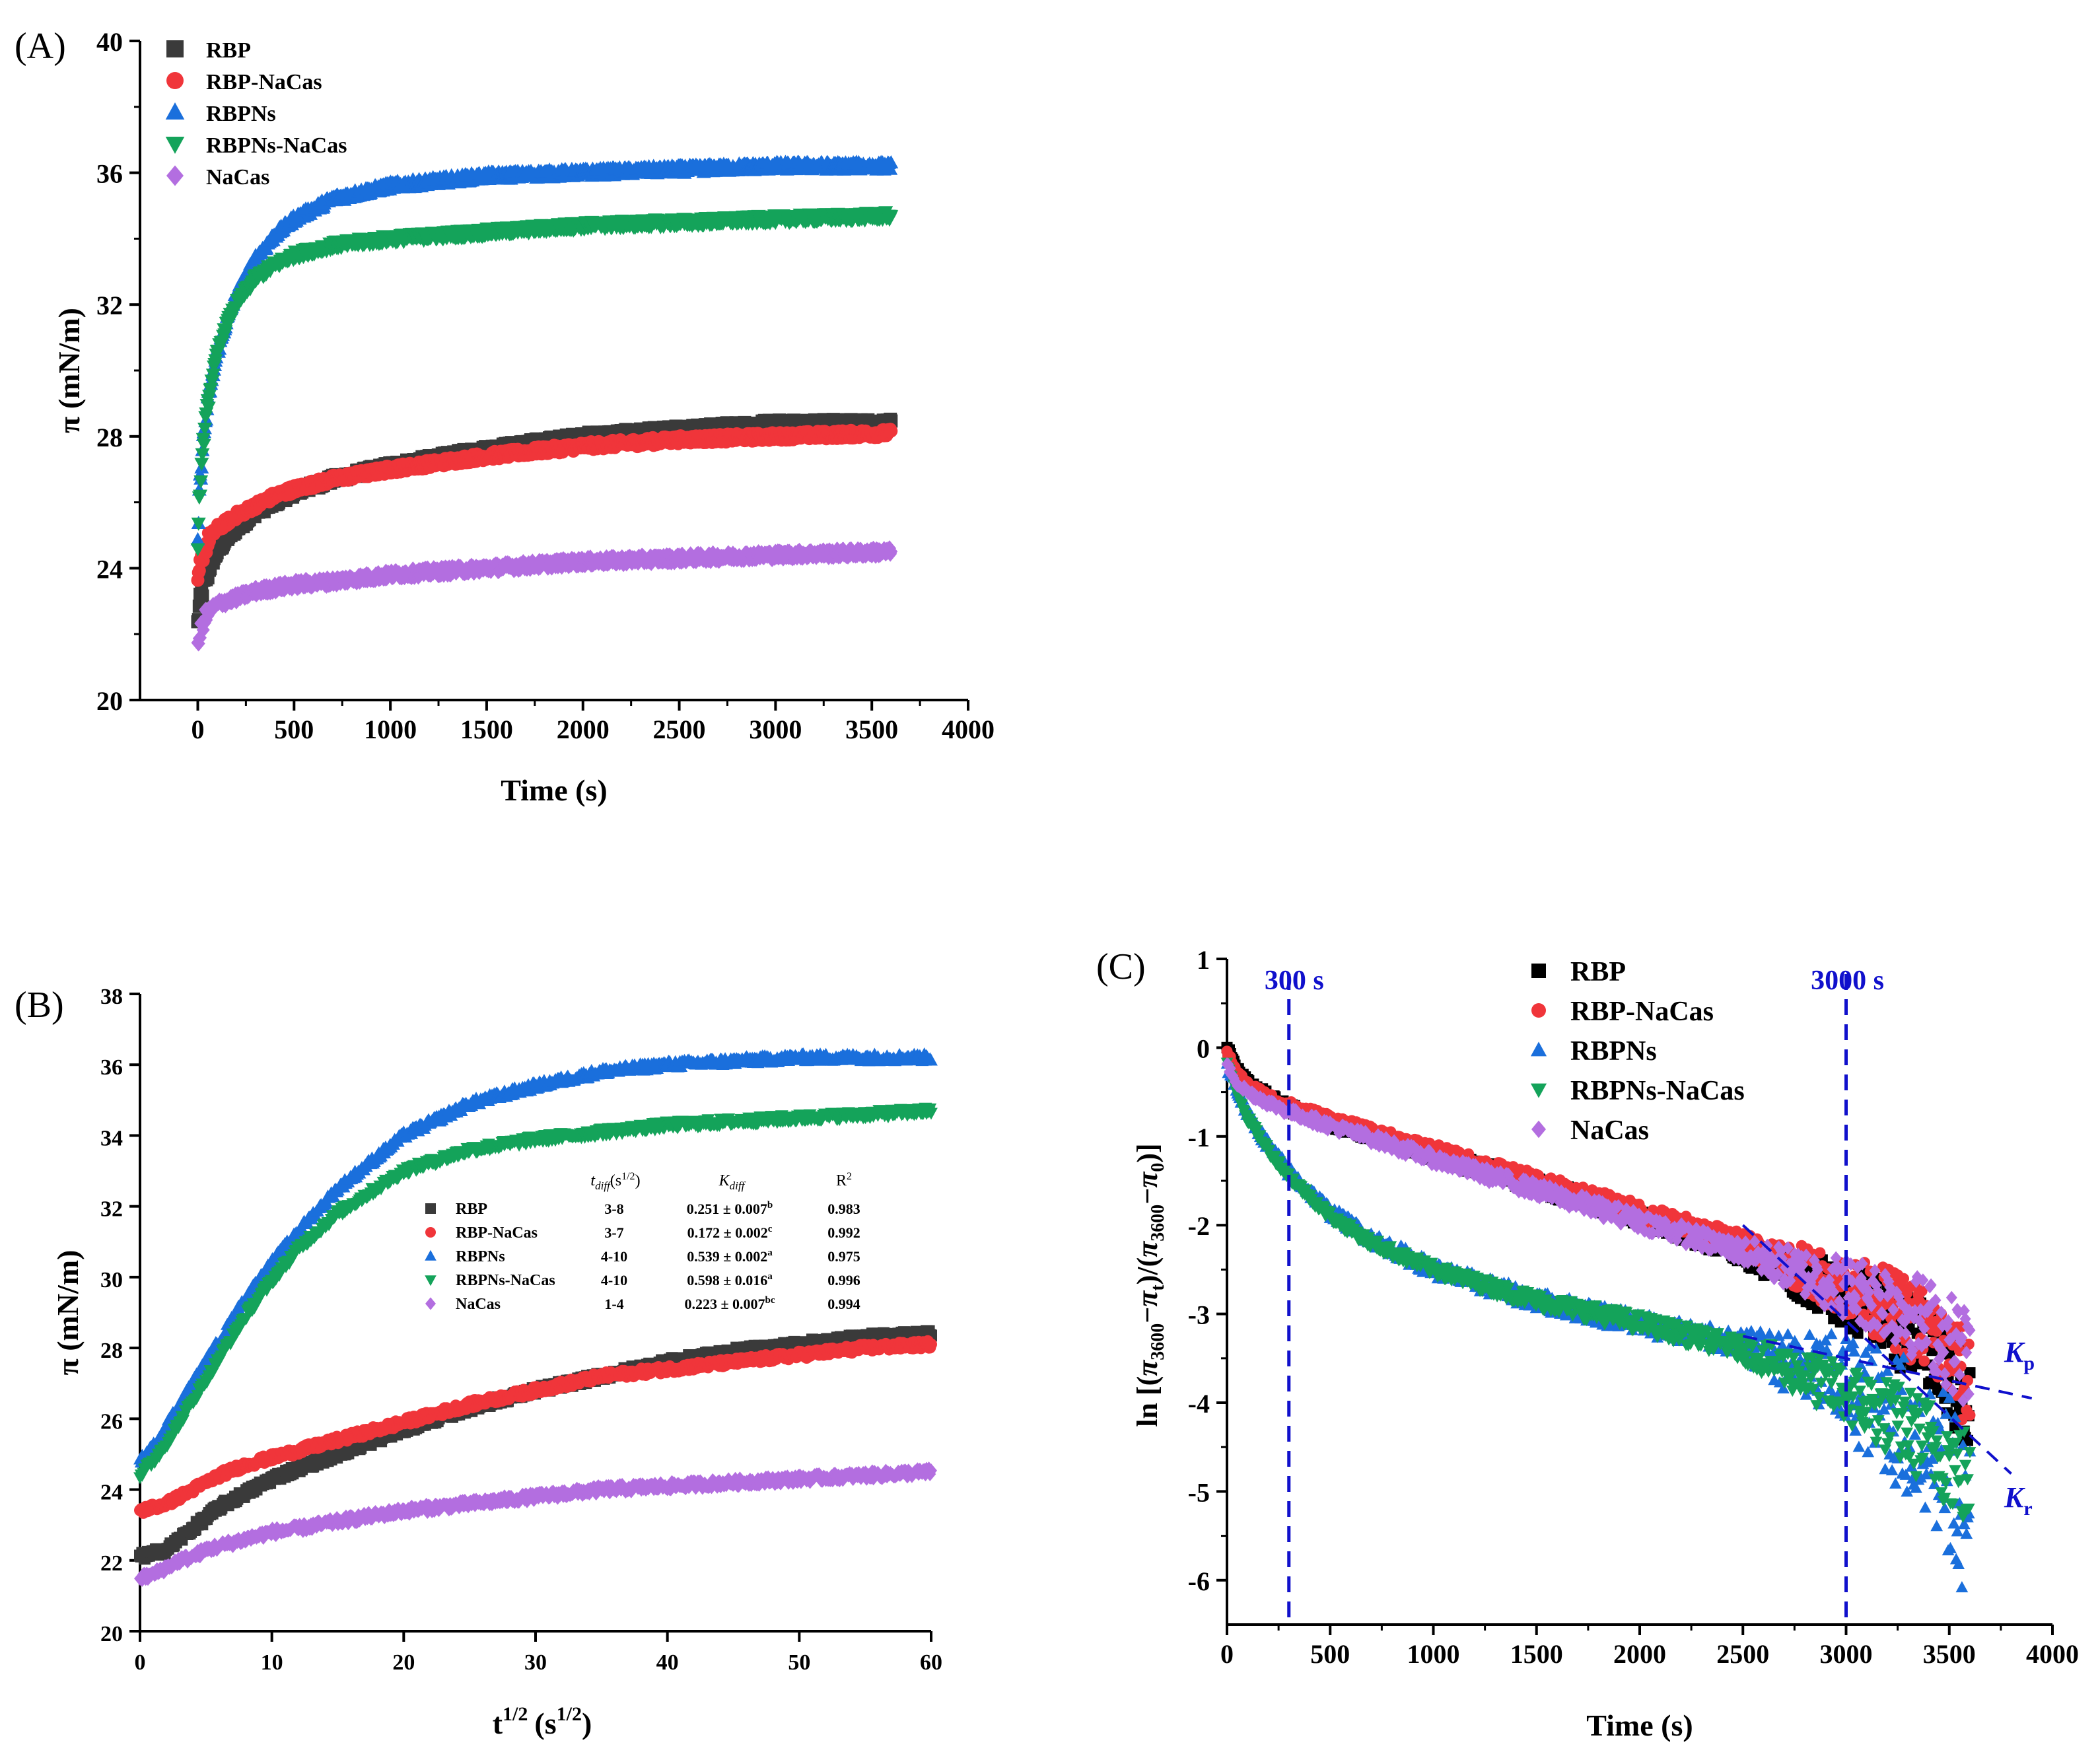  I want to click on x-tick-label: 2500, so click(679, 729).